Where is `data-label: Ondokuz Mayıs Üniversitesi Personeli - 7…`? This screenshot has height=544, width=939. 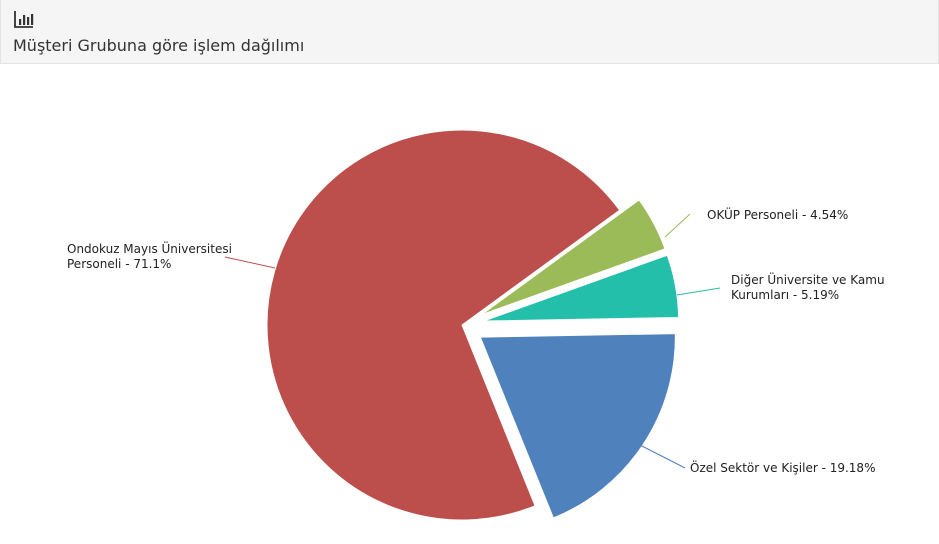 data-label: Ondokuz Mayıs Üniversitesi Personeli - 7… is located at coordinates (149, 256).